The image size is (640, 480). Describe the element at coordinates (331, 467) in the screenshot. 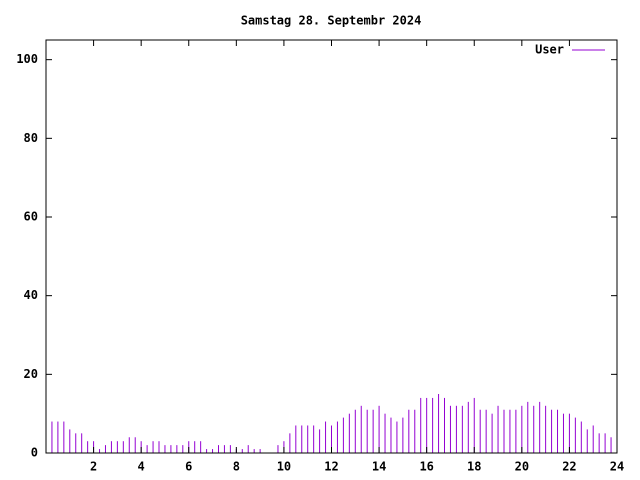

I see `x-tick-label: 12` at that location.